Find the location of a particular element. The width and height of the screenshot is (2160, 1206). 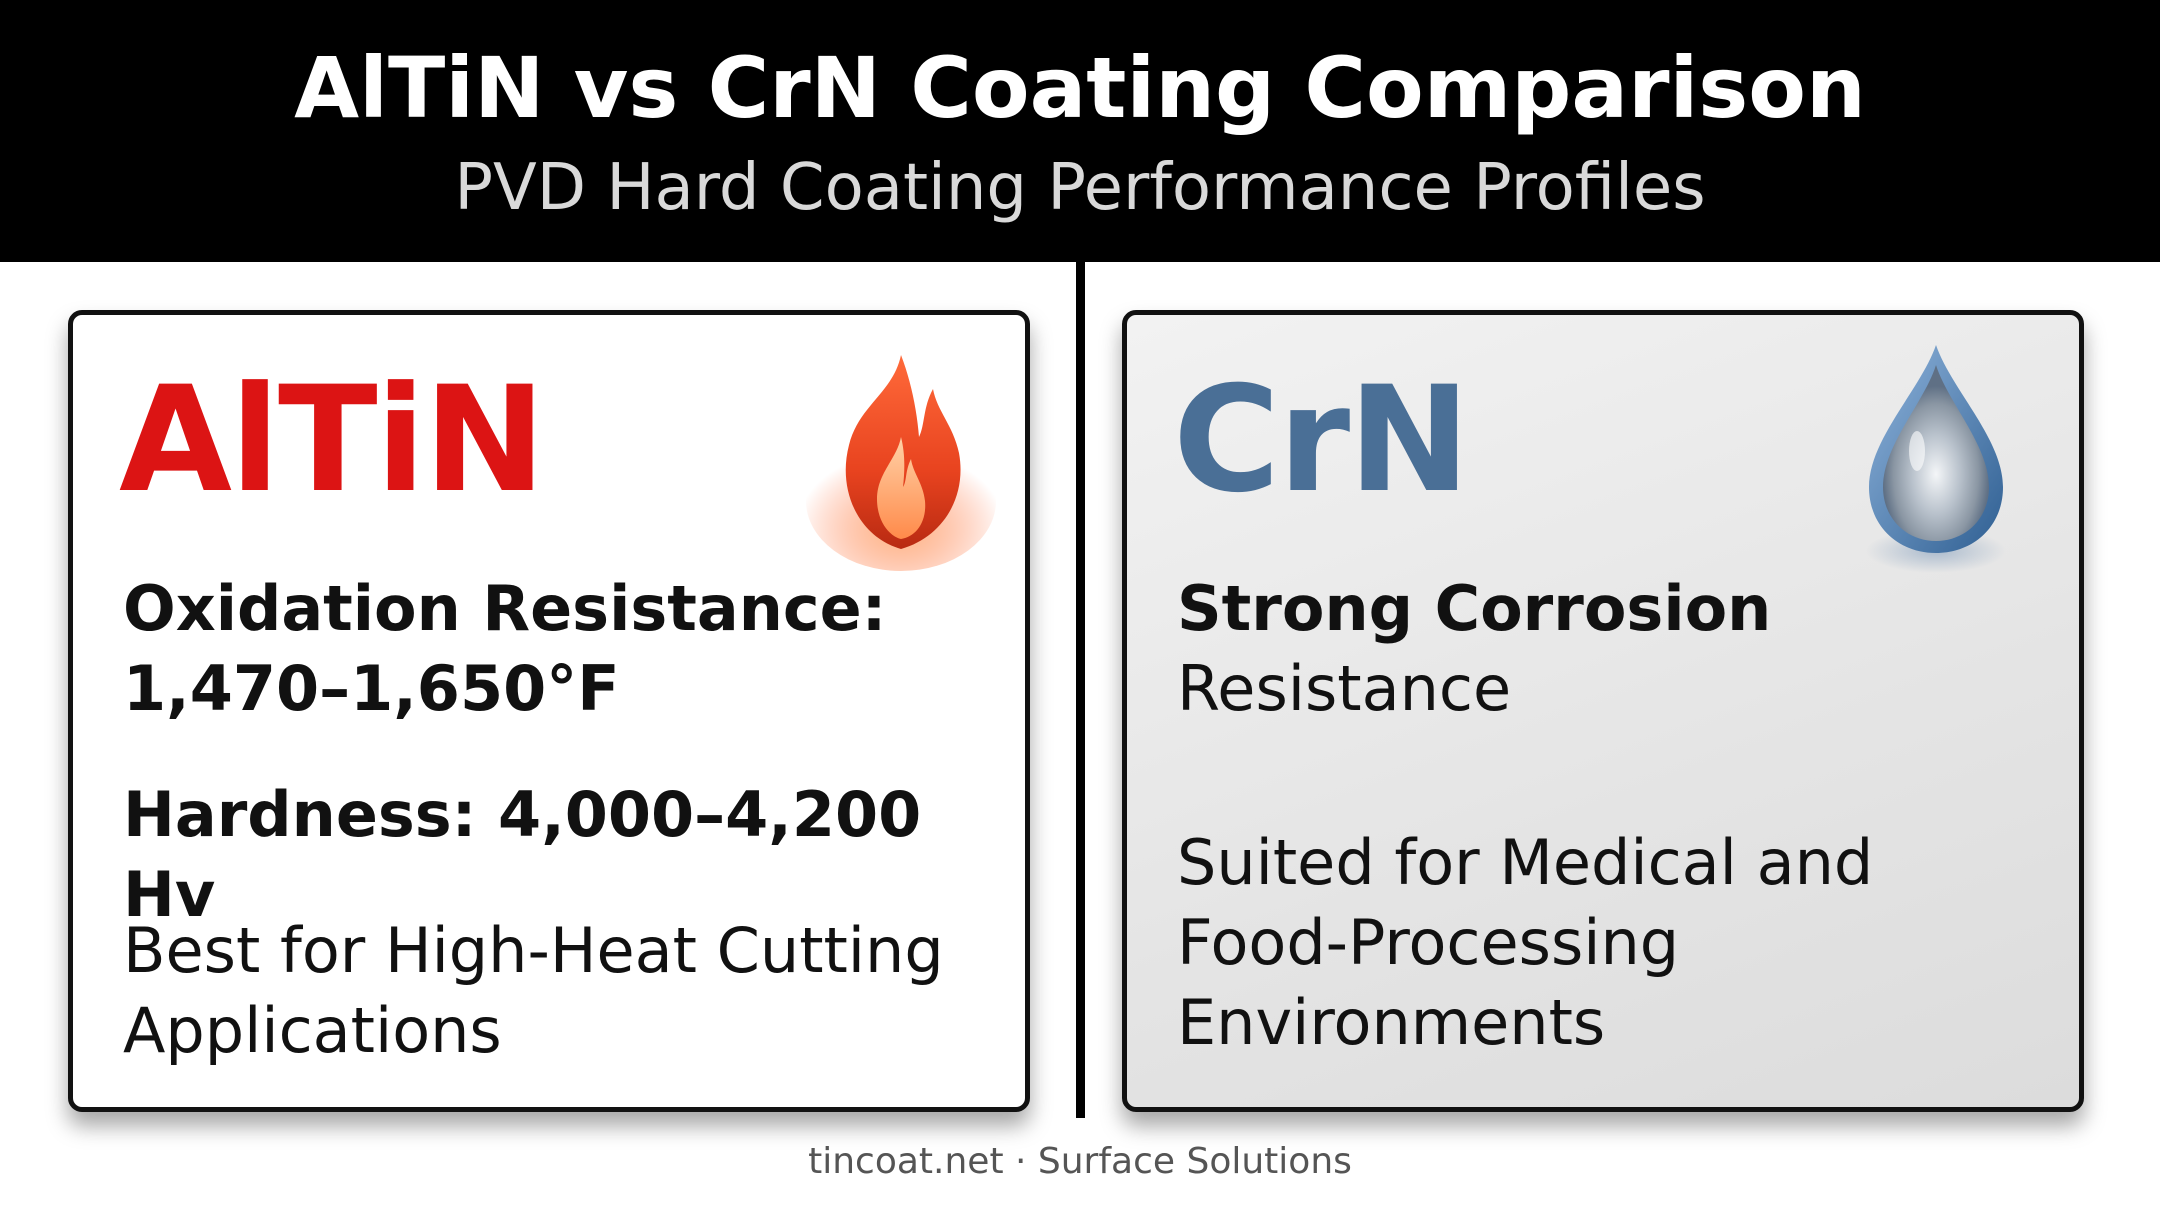

altin-application: Best for High-Heat Cutting Applications is located at coordinates (553, 991).